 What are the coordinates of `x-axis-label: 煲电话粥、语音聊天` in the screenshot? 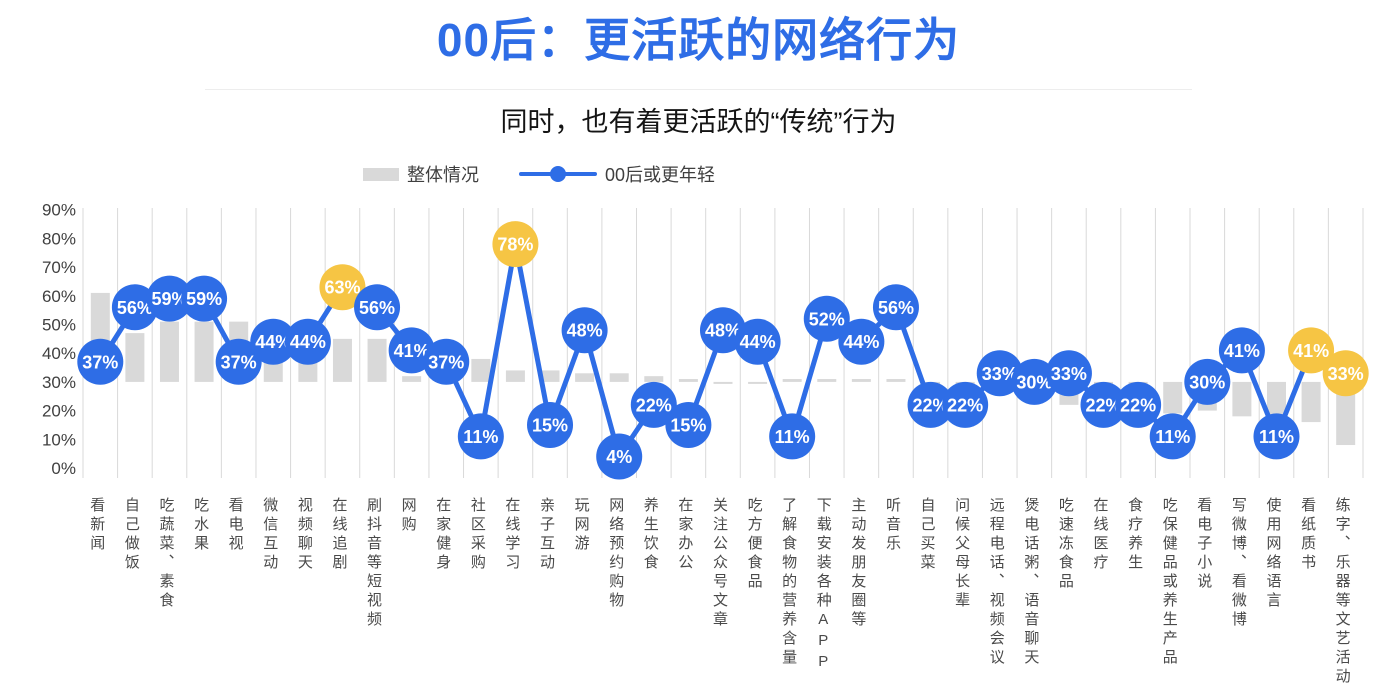 It's located at (1031, 582).